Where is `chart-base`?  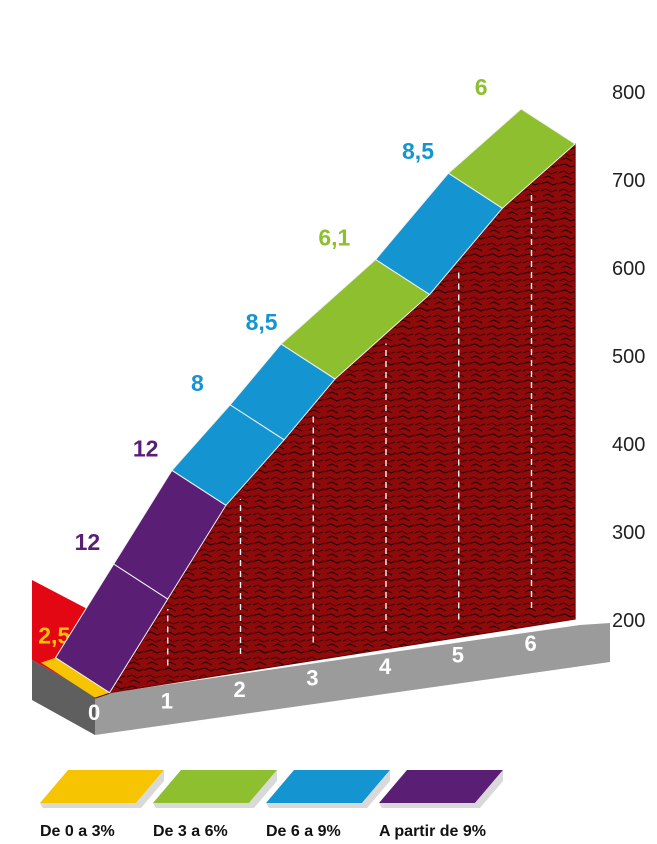 chart-base is located at coordinates (321, 679).